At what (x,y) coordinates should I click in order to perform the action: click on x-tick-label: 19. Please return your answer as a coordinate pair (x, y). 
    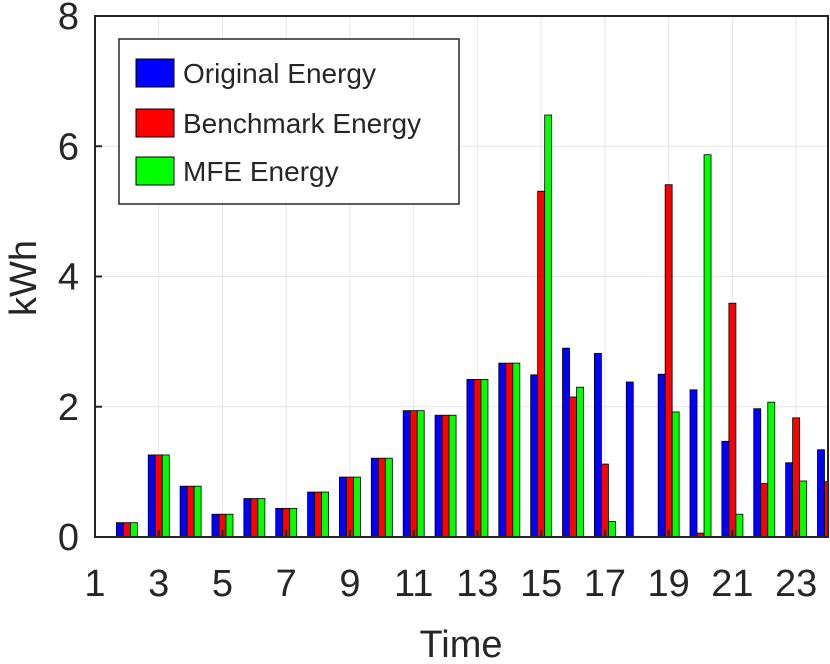
    Looking at the image, I should click on (669, 584).